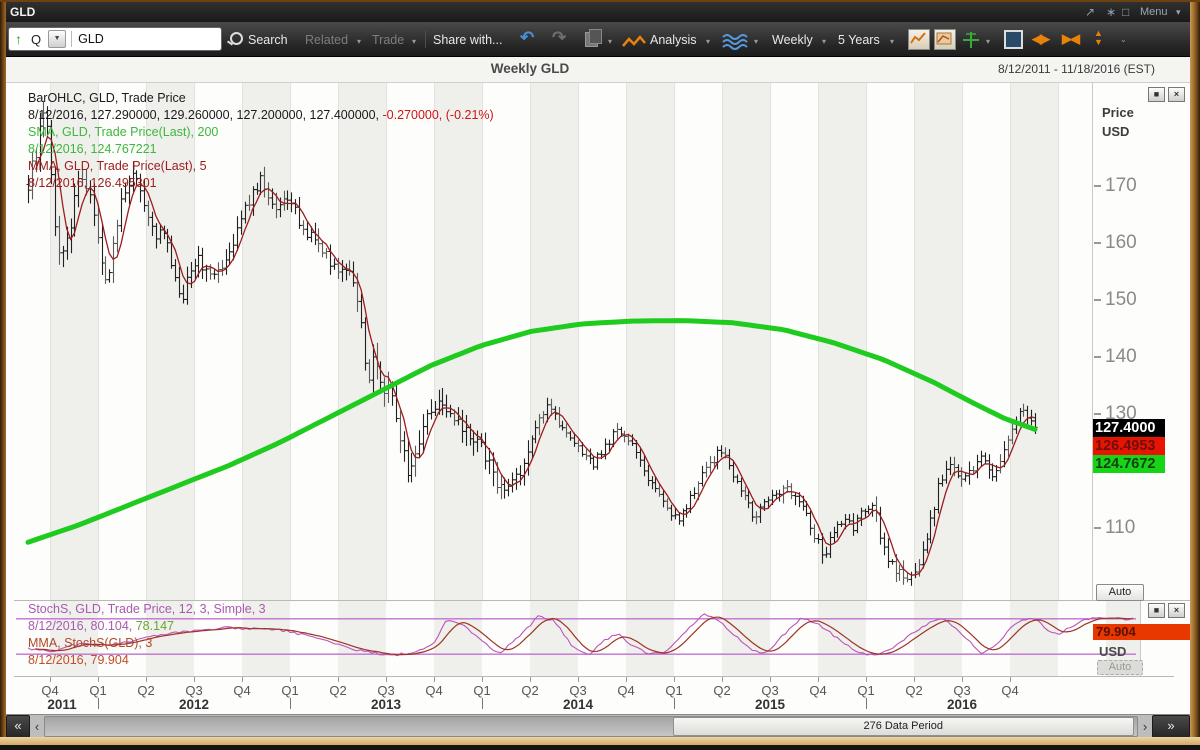  Describe the element at coordinates (1092, 341) in the screenshot. I see `price-axis-divider` at that location.